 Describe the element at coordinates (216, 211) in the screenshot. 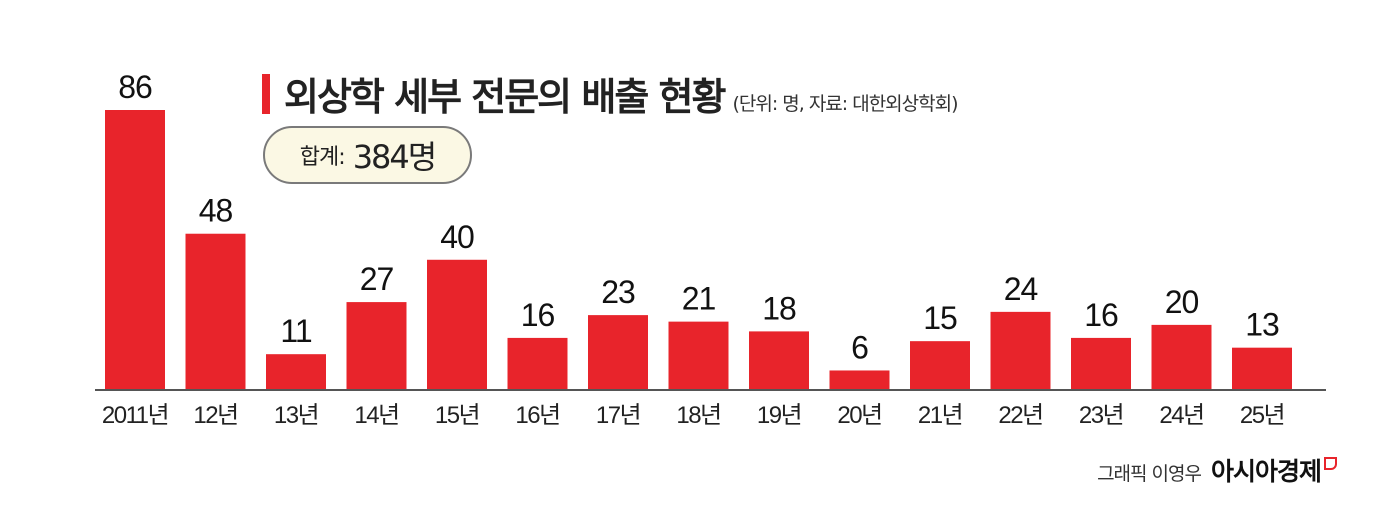

I see `value-label-1: 48` at that location.